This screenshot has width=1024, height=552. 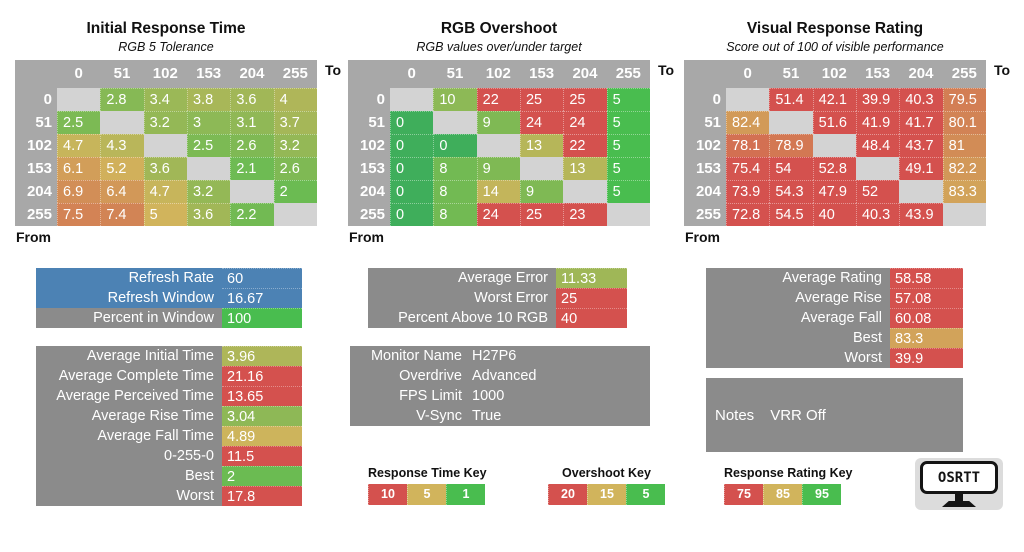 I want to click on heatmap-subtitle: Score out of 100 of visible performance, so click(x=835, y=47).